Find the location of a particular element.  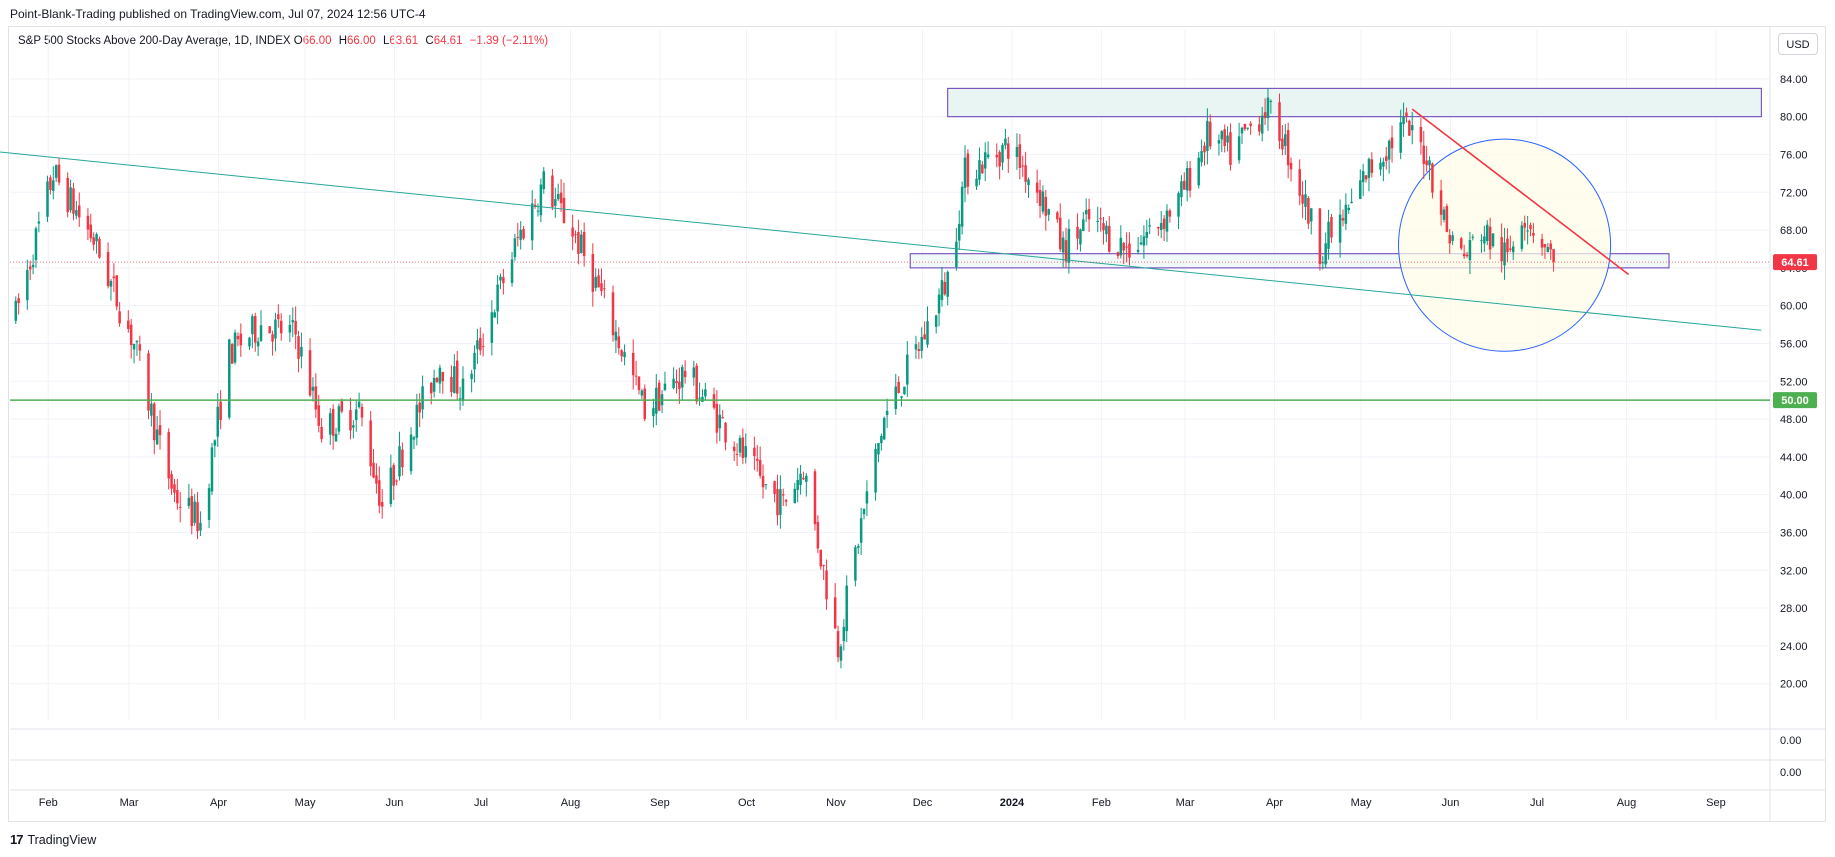

price-tick-label: 52.00 is located at coordinates (1794, 382).